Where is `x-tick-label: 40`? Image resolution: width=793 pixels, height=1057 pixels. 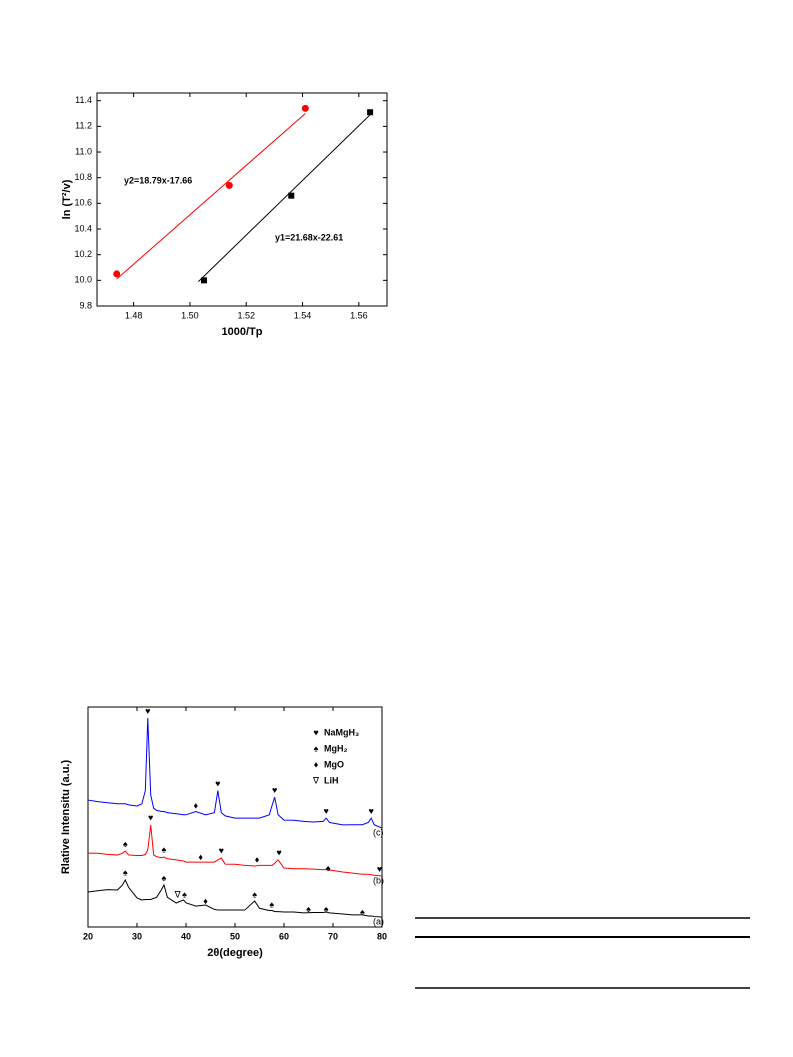
x-tick-label: 40 is located at coordinates (186, 936).